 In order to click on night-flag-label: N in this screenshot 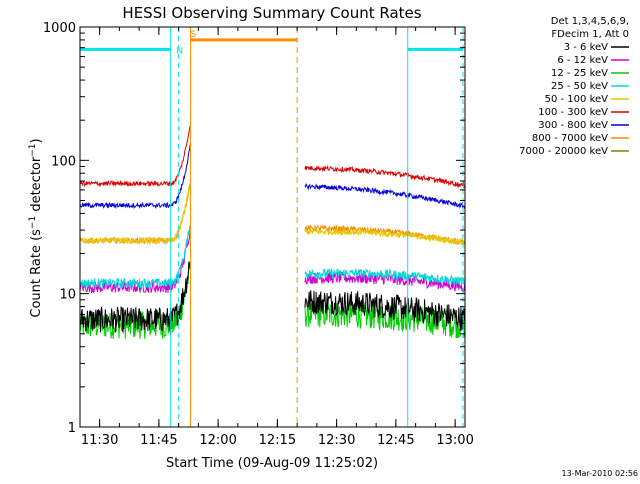, I will do `click(179, 51)`.